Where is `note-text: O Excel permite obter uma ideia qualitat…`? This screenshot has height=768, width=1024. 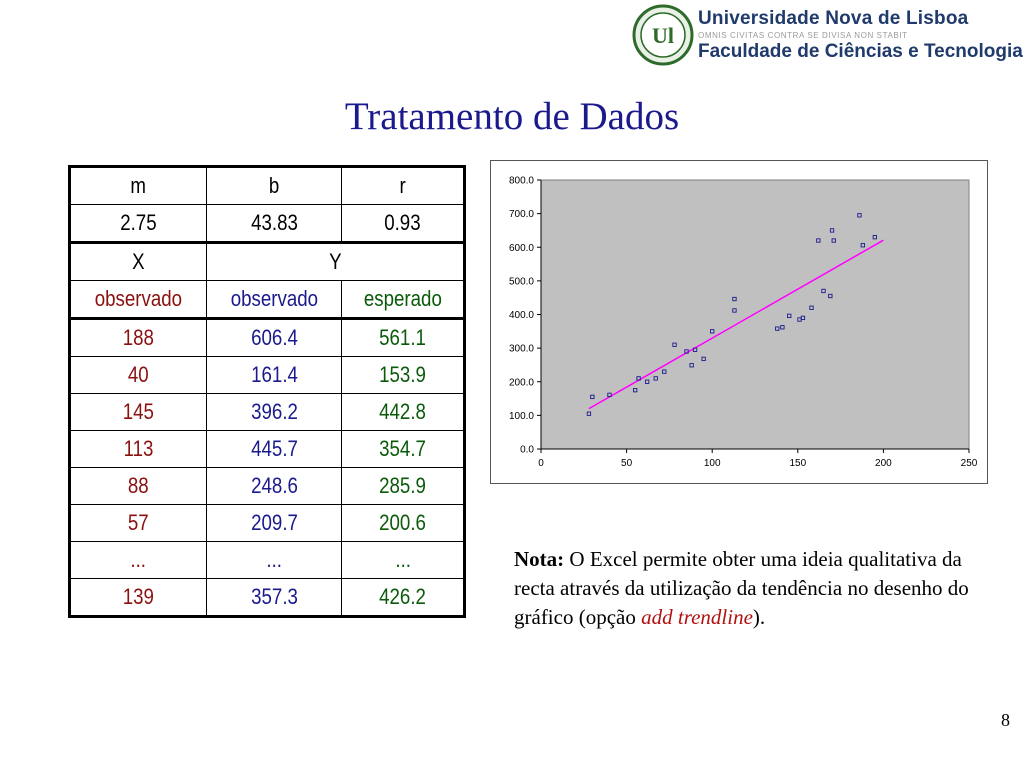 note-text: O Excel permite obter uma ideia qualitat… is located at coordinates (741, 588).